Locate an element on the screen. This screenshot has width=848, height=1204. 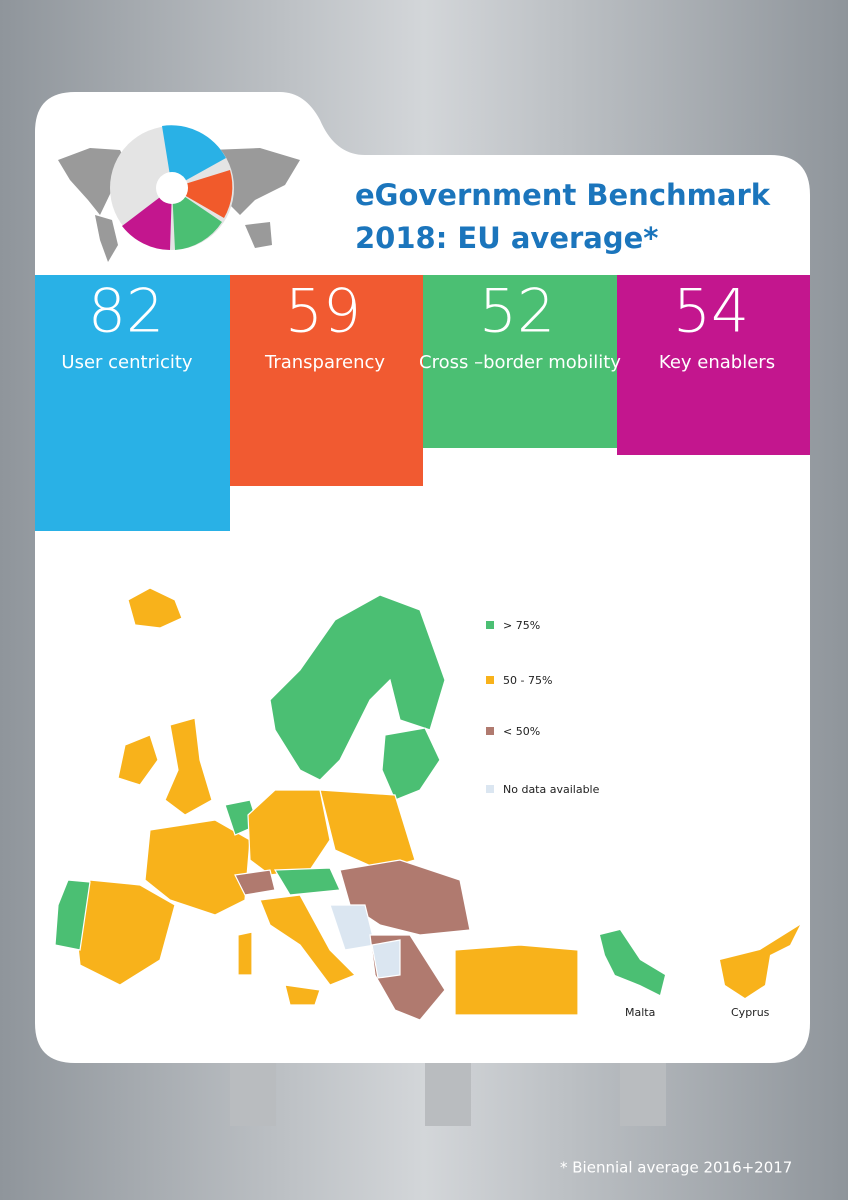
footnote: * Biennial average 2016+2017 is located at coordinates (676, 1168).